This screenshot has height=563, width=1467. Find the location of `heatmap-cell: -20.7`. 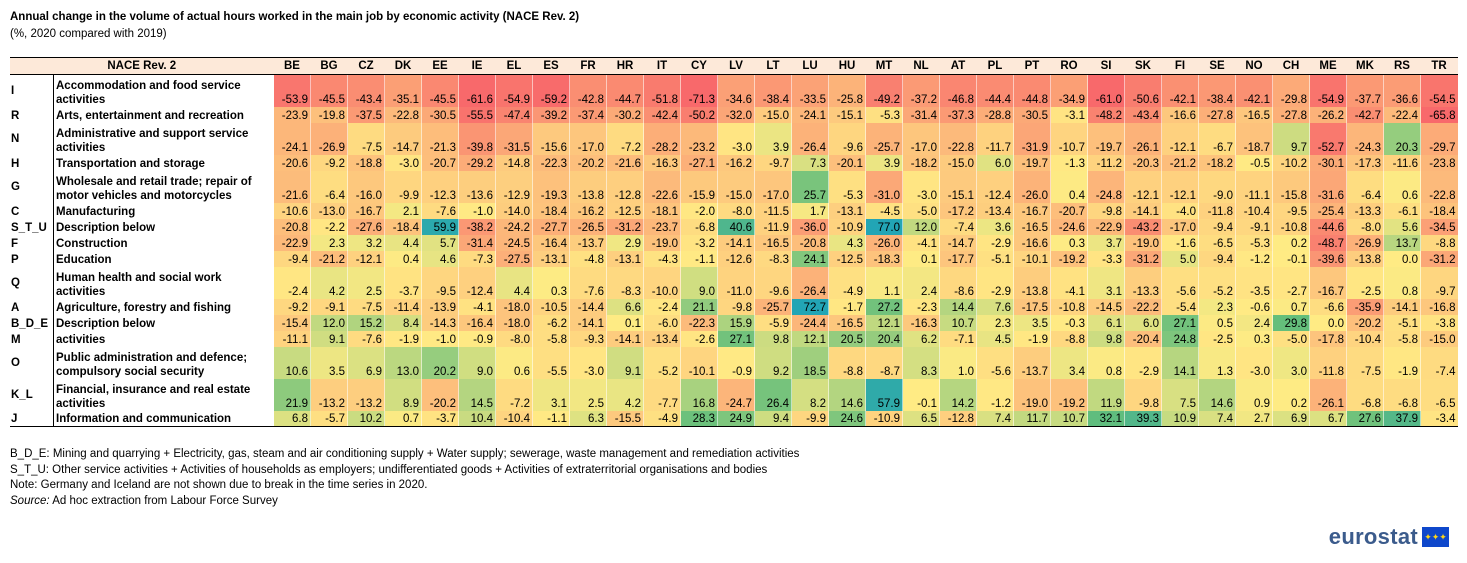

heatmap-cell: -20.7 is located at coordinates (440, 162).